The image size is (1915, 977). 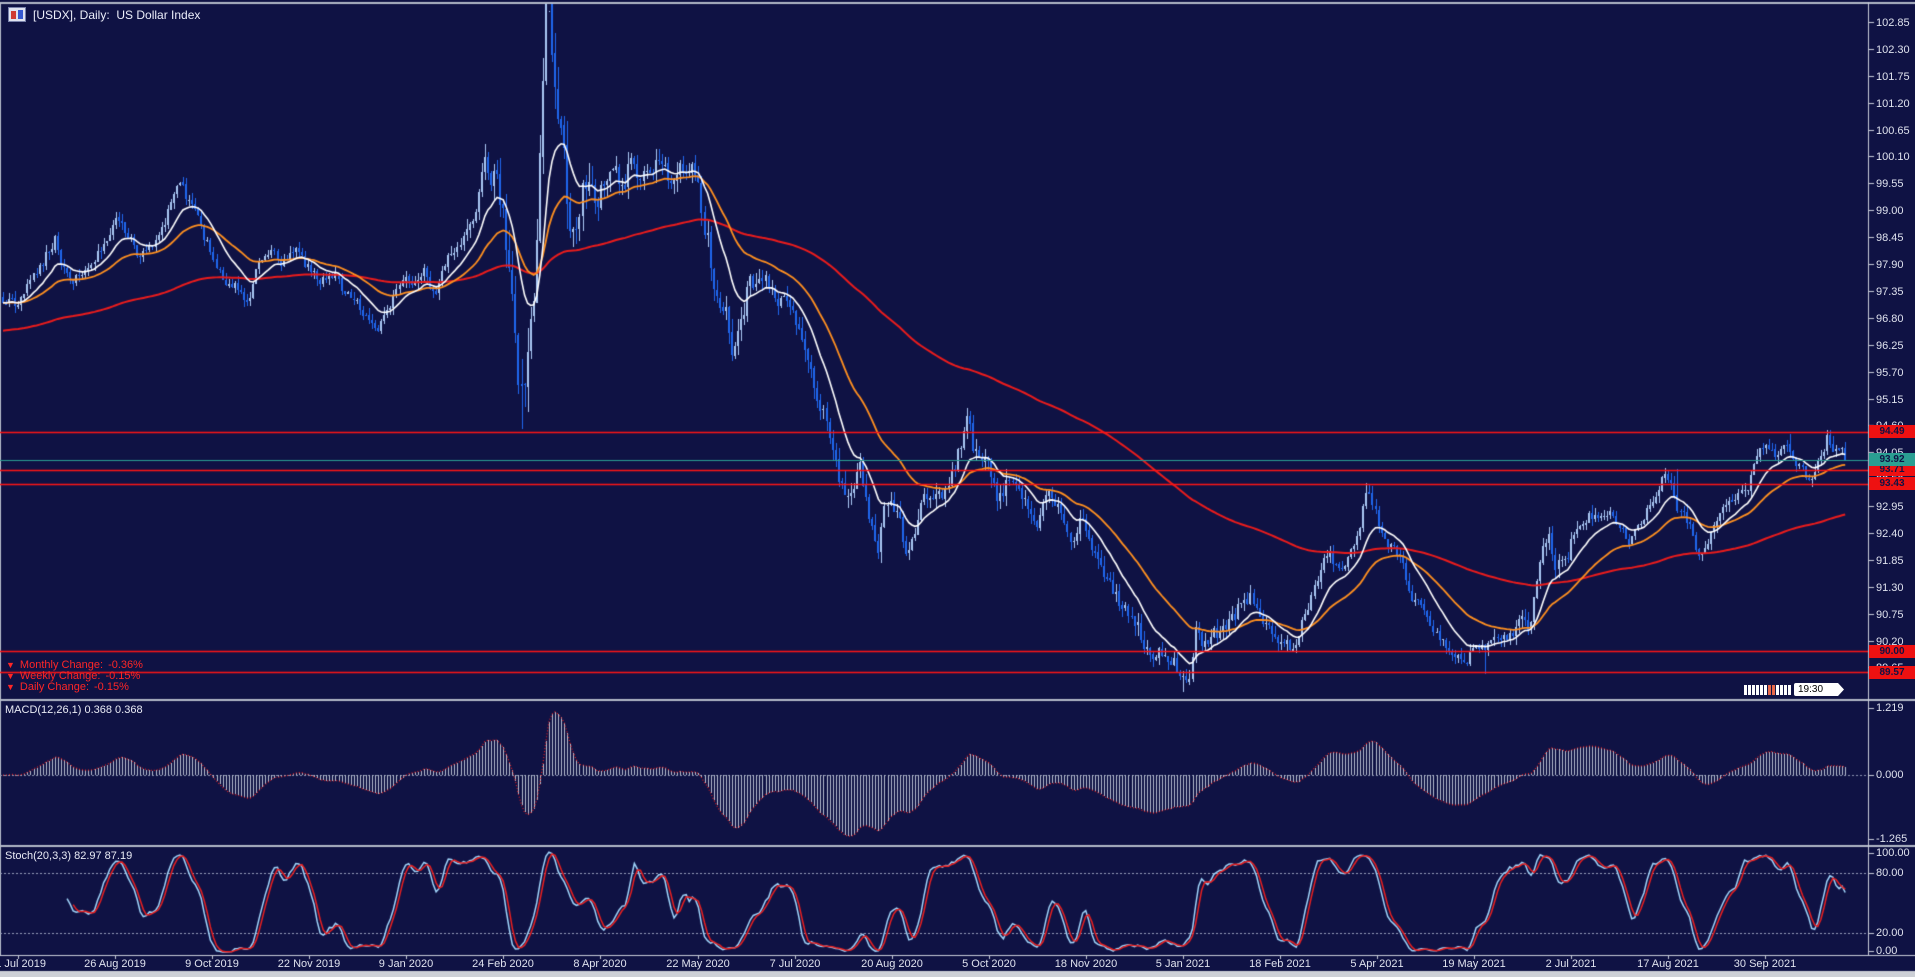 What do you see at coordinates (1765, 964) in the screenshot?
I see `date-label: 30 Sep 2021` at bounding box center [1765, 964].